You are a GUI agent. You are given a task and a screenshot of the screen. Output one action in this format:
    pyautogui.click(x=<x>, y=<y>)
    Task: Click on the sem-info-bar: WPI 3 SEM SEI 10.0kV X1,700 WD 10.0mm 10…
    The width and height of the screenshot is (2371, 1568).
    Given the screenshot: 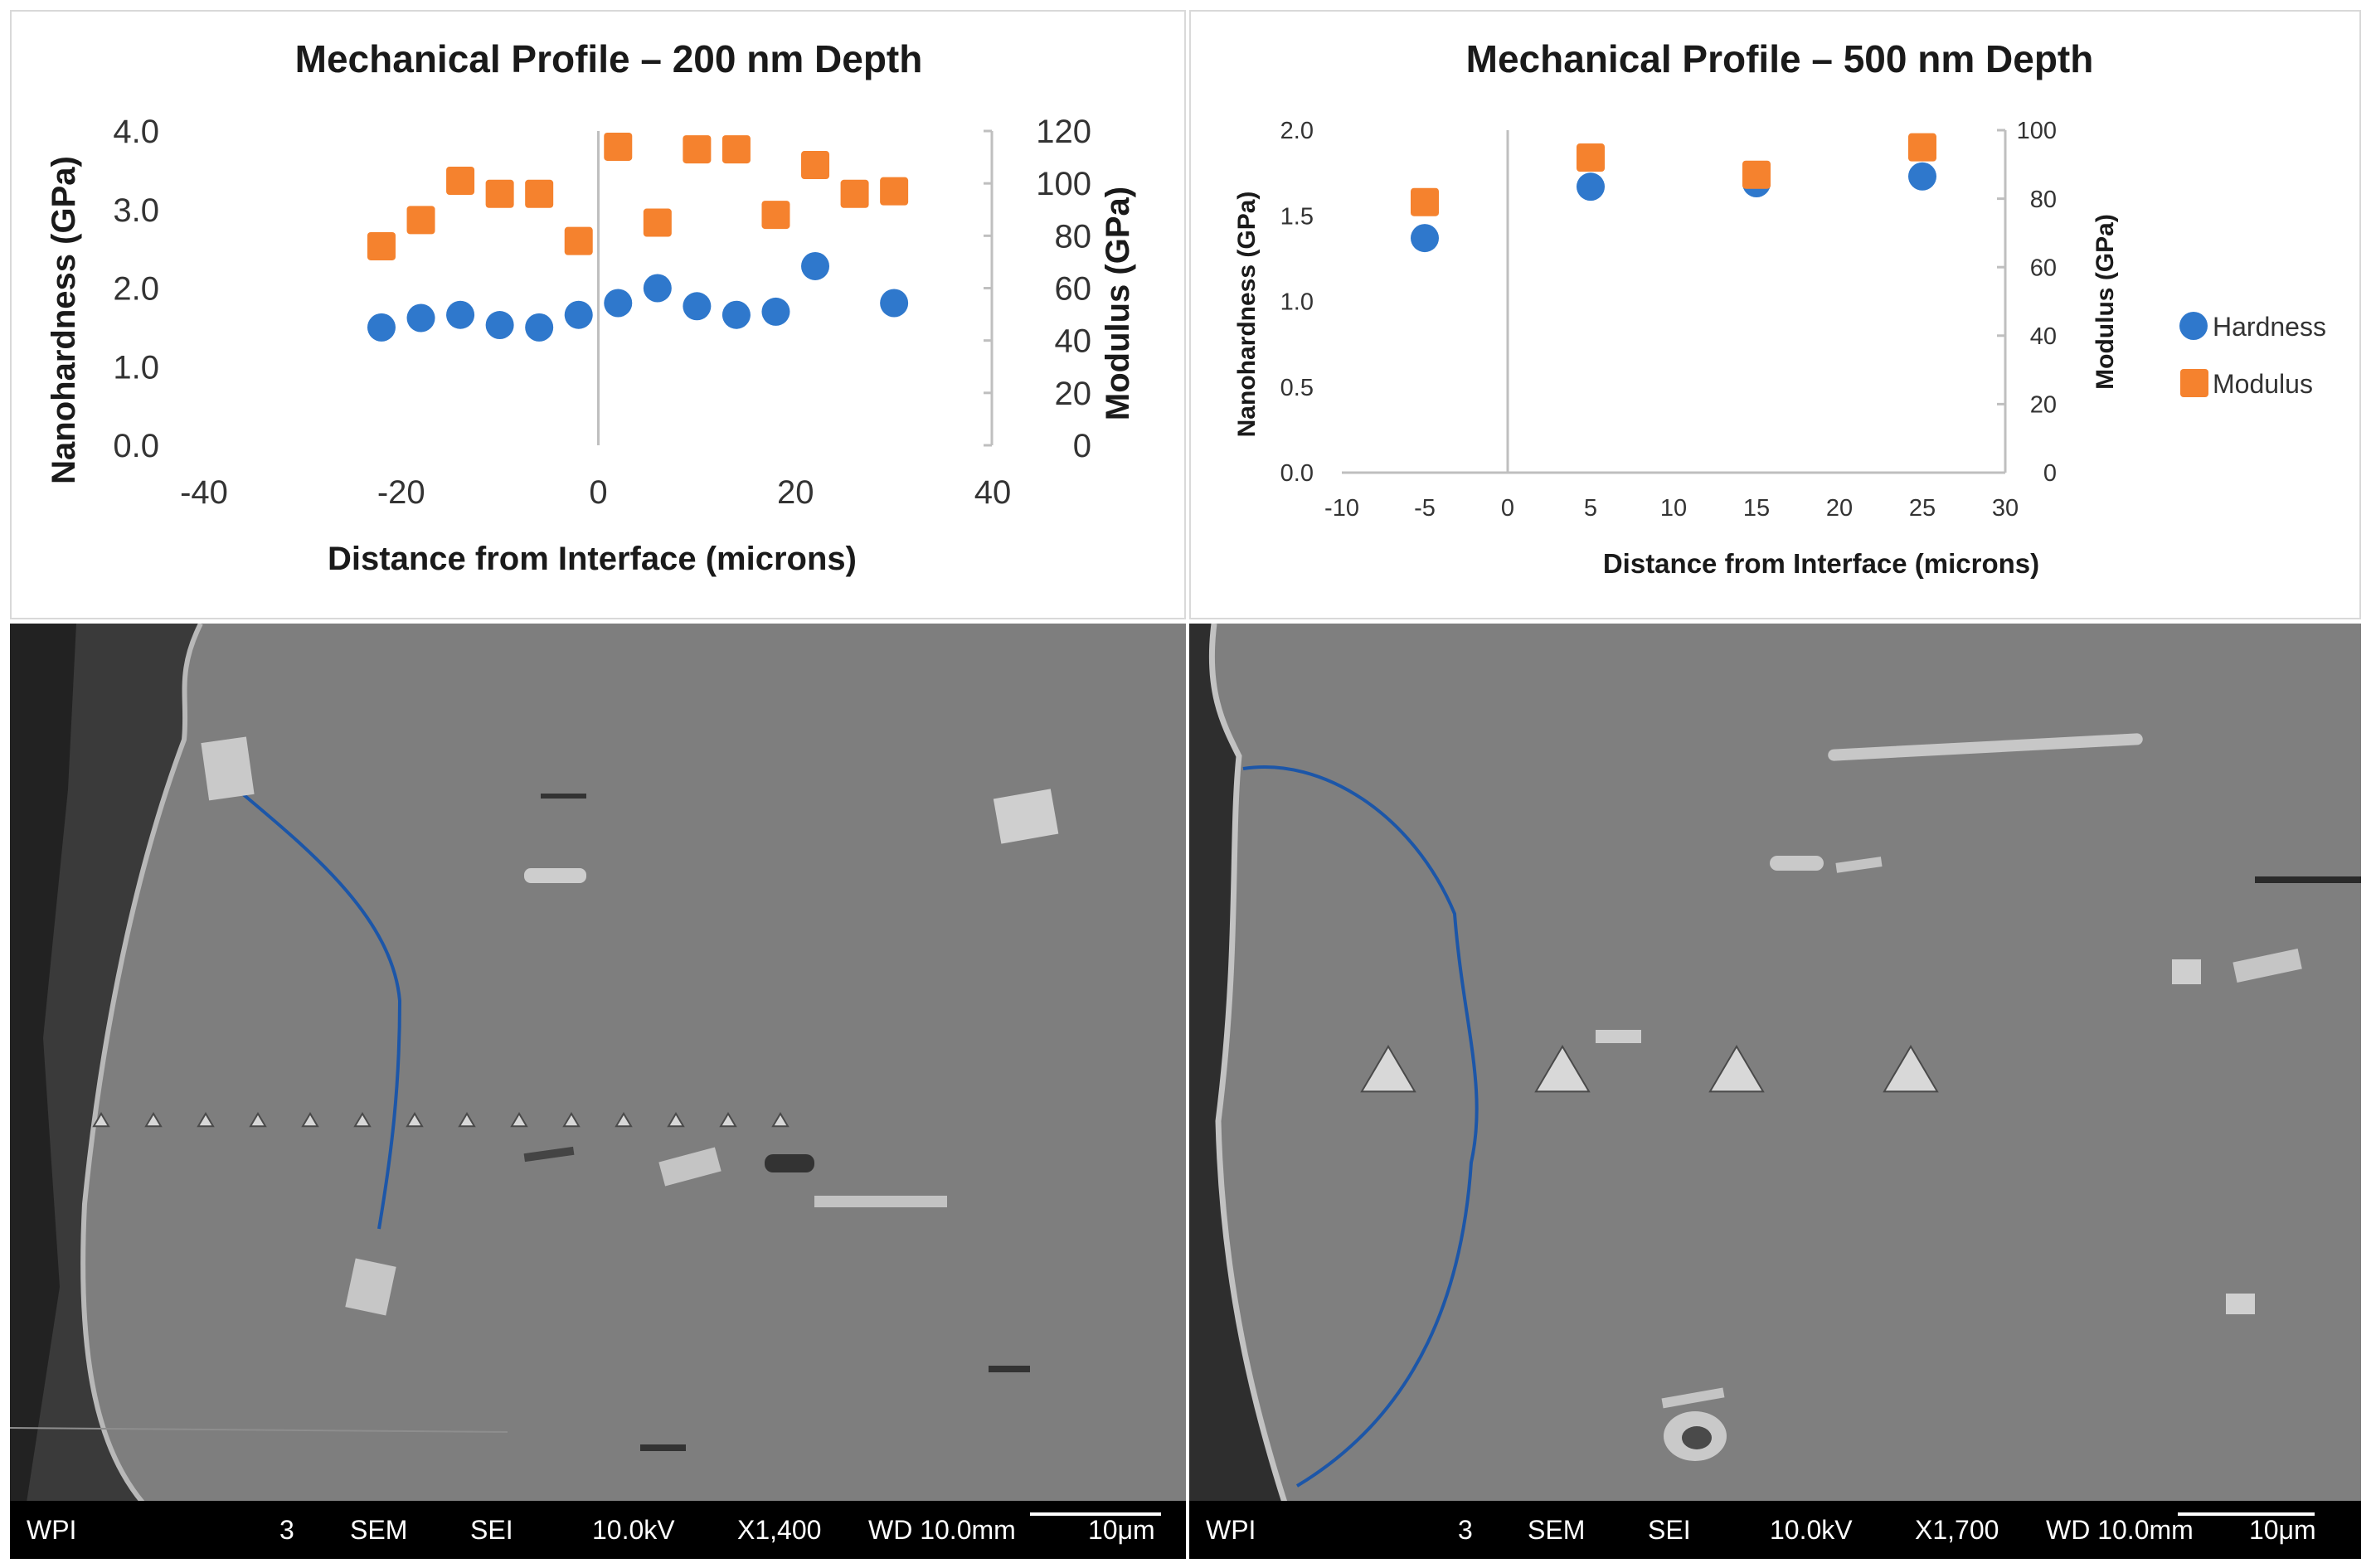 What is the action you would take?
    pyautogui.click(x=1775, y=1530)
    